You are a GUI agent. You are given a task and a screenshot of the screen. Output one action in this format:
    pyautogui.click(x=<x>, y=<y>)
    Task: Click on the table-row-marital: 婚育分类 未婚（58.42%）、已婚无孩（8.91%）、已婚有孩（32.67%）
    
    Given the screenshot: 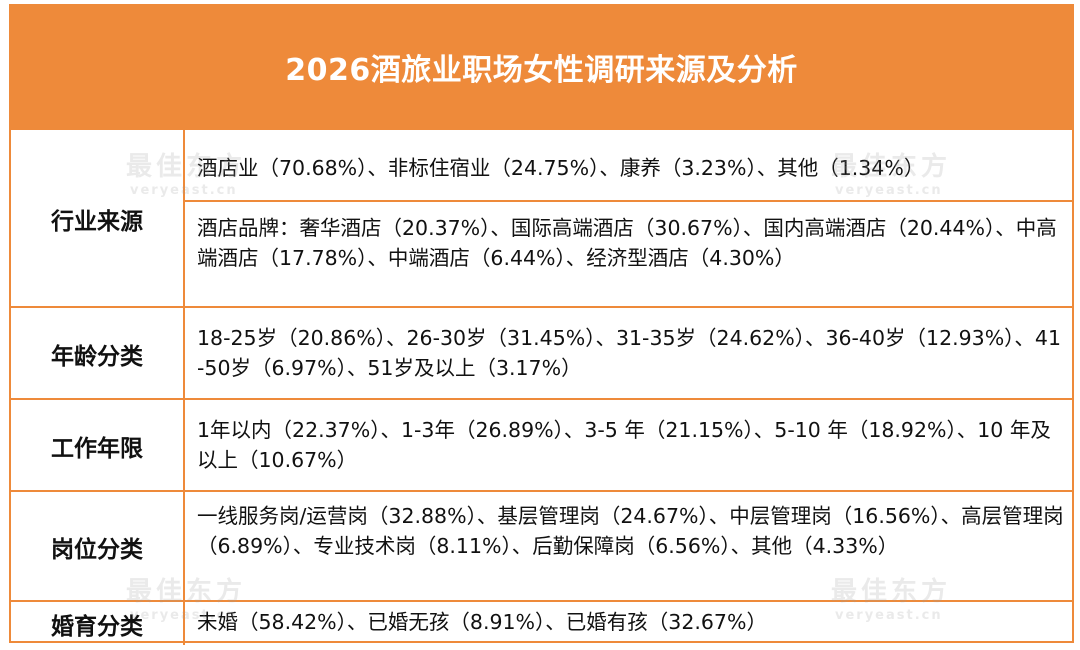 What is the action you would take?
    pyautogui.click(x=541, y=622)
    